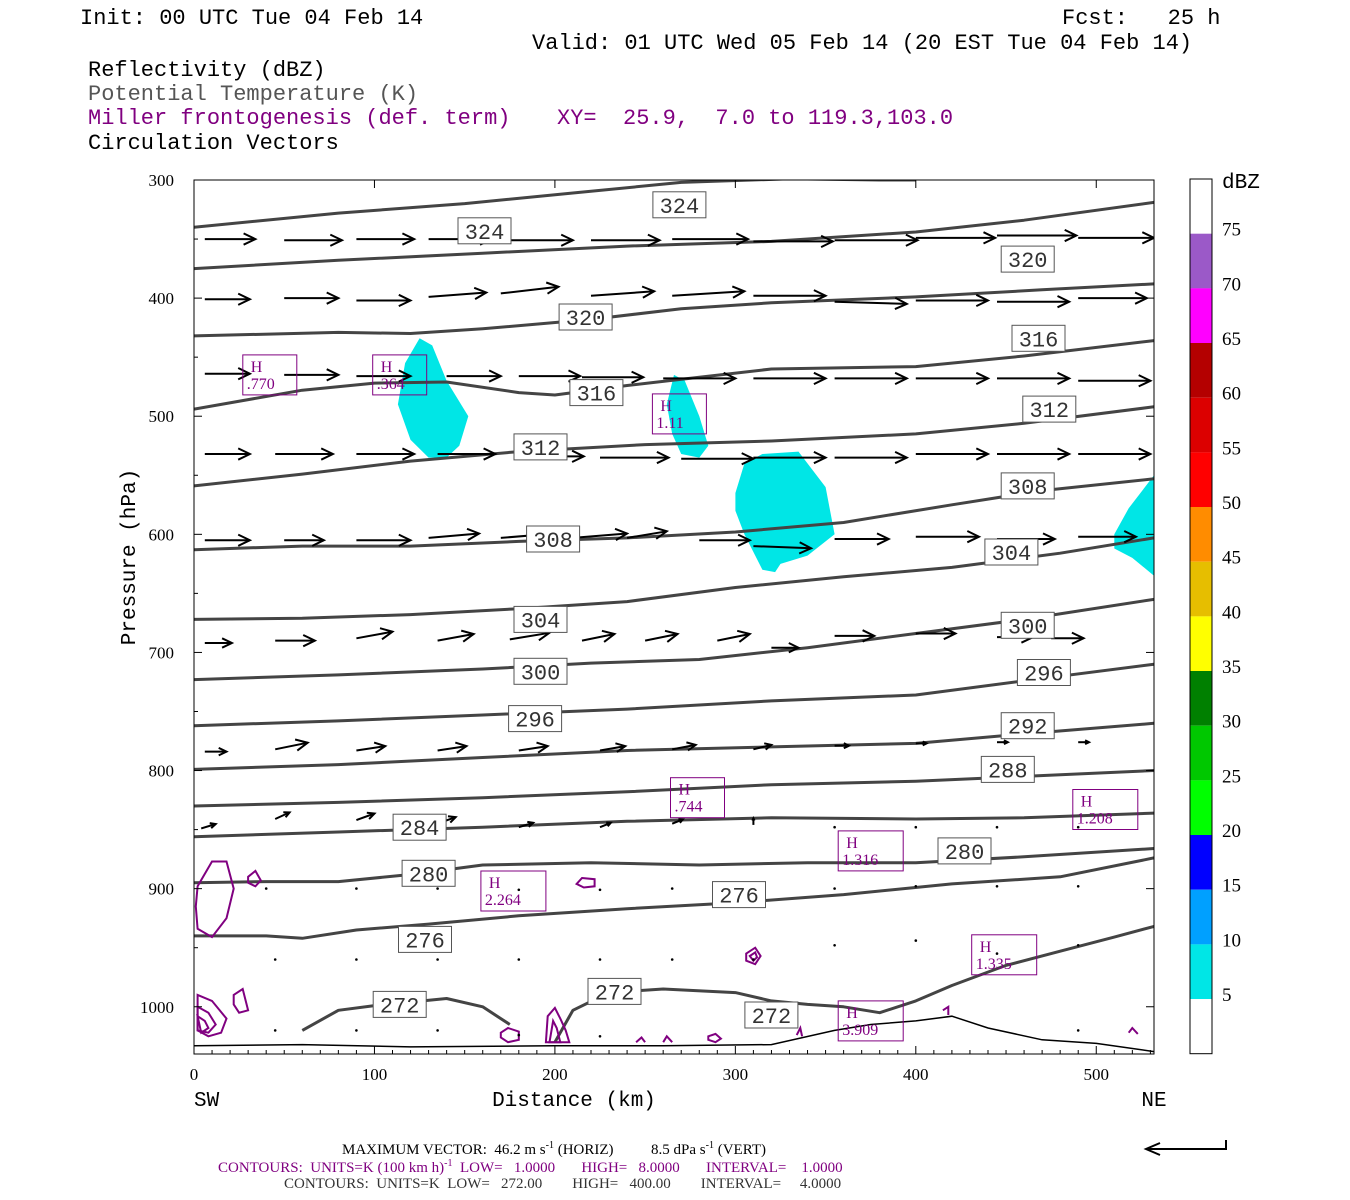  I want to click on reference-vector-arrow, so click(1185, 1148).